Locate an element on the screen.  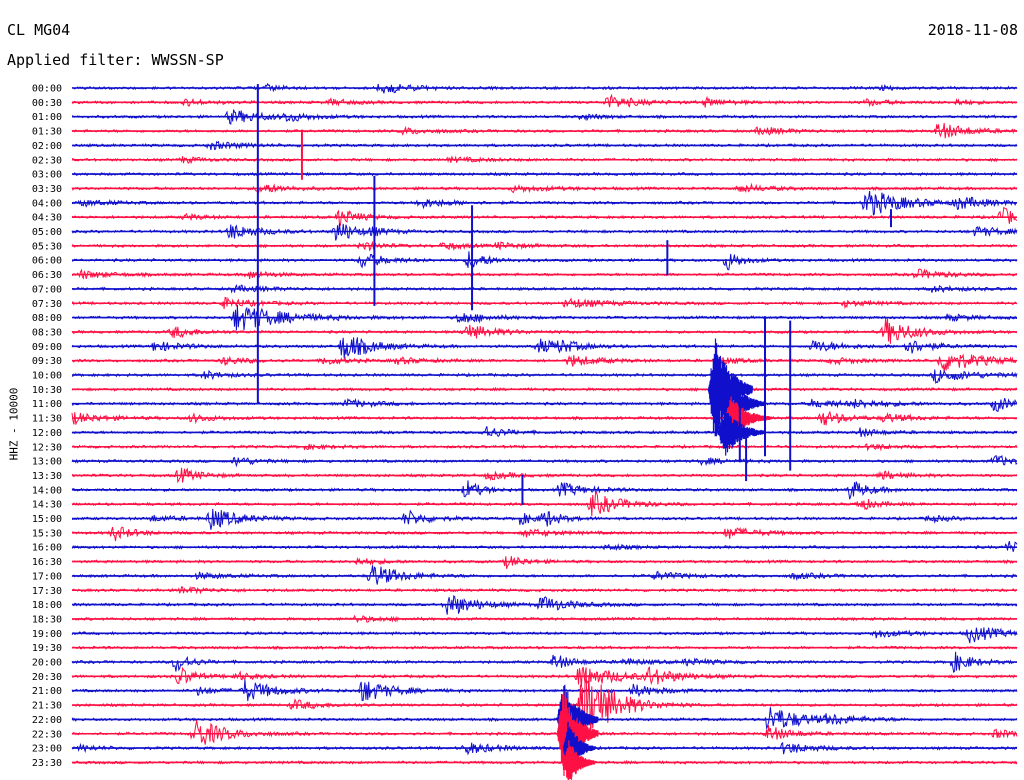
row-time-label: 08:00 is located at coordinates (47, 318).